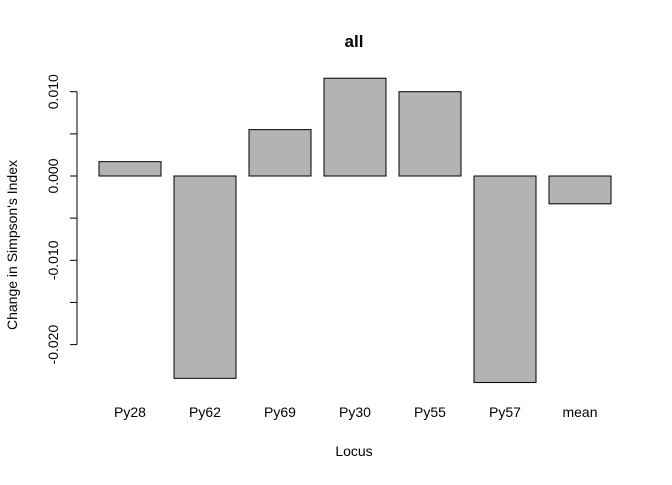  Describe the element at coordinates (505, 279) in the screenshot. I see `bar-py57` at that location.